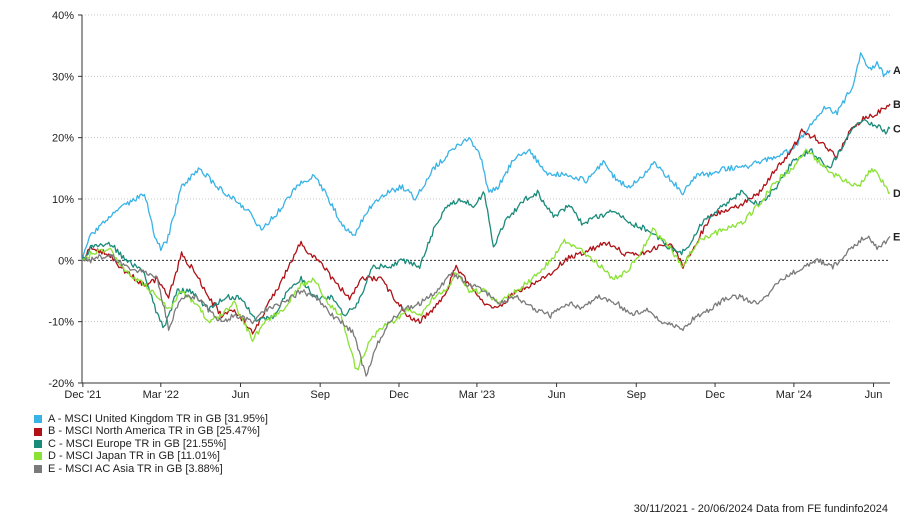 The height and width of the screenshot is (518, 900). Describe the element at coordinates (61, 323) in the screenshot. I see `y-tick-label: -10%` at that location.